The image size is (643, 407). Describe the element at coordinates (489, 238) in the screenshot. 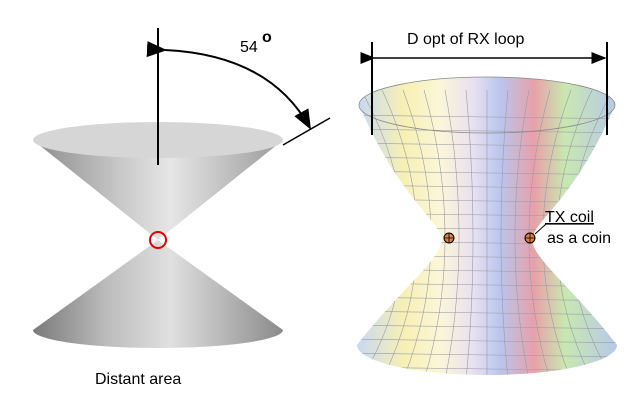

I see `tx-coils` at that location.